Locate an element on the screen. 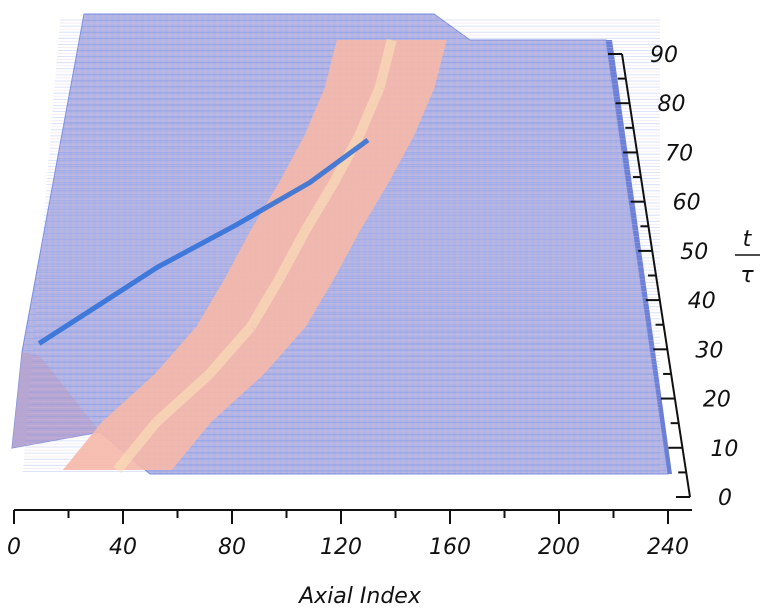  x-tick-label: 160 is located at coordinates (450, 547).